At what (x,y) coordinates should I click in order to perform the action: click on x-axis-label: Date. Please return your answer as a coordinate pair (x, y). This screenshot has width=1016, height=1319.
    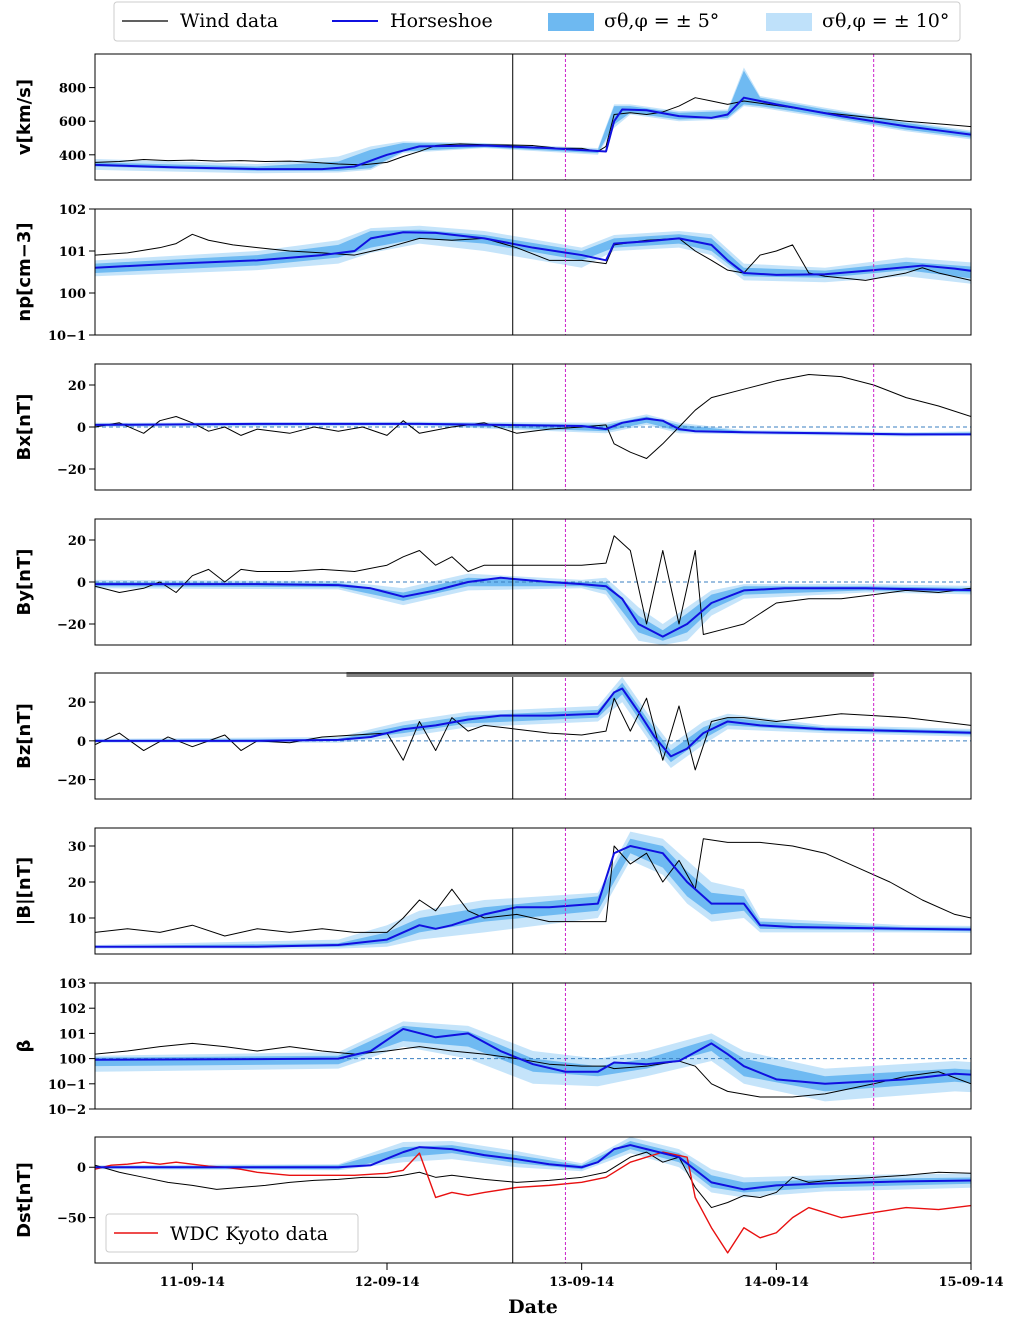
    Looking at the image, I should click on (533, 1307).